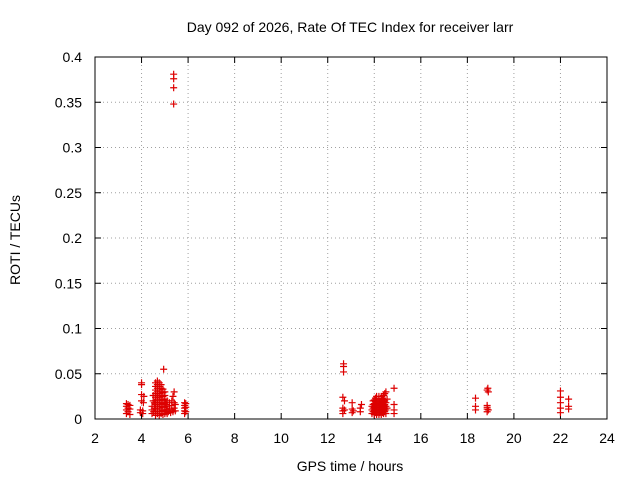  What do you see at coordinates (281, 438) in the screenshot?
I see `x-tick-label: 10` at bounding box center [281, 438].